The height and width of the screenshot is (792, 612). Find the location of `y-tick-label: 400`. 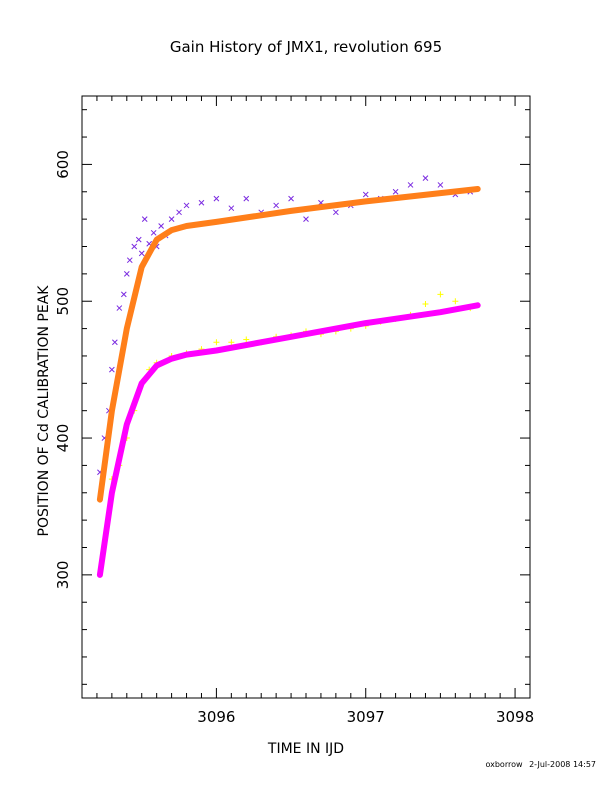

y-tick-label: 400 is located at coordinates (63, 438).